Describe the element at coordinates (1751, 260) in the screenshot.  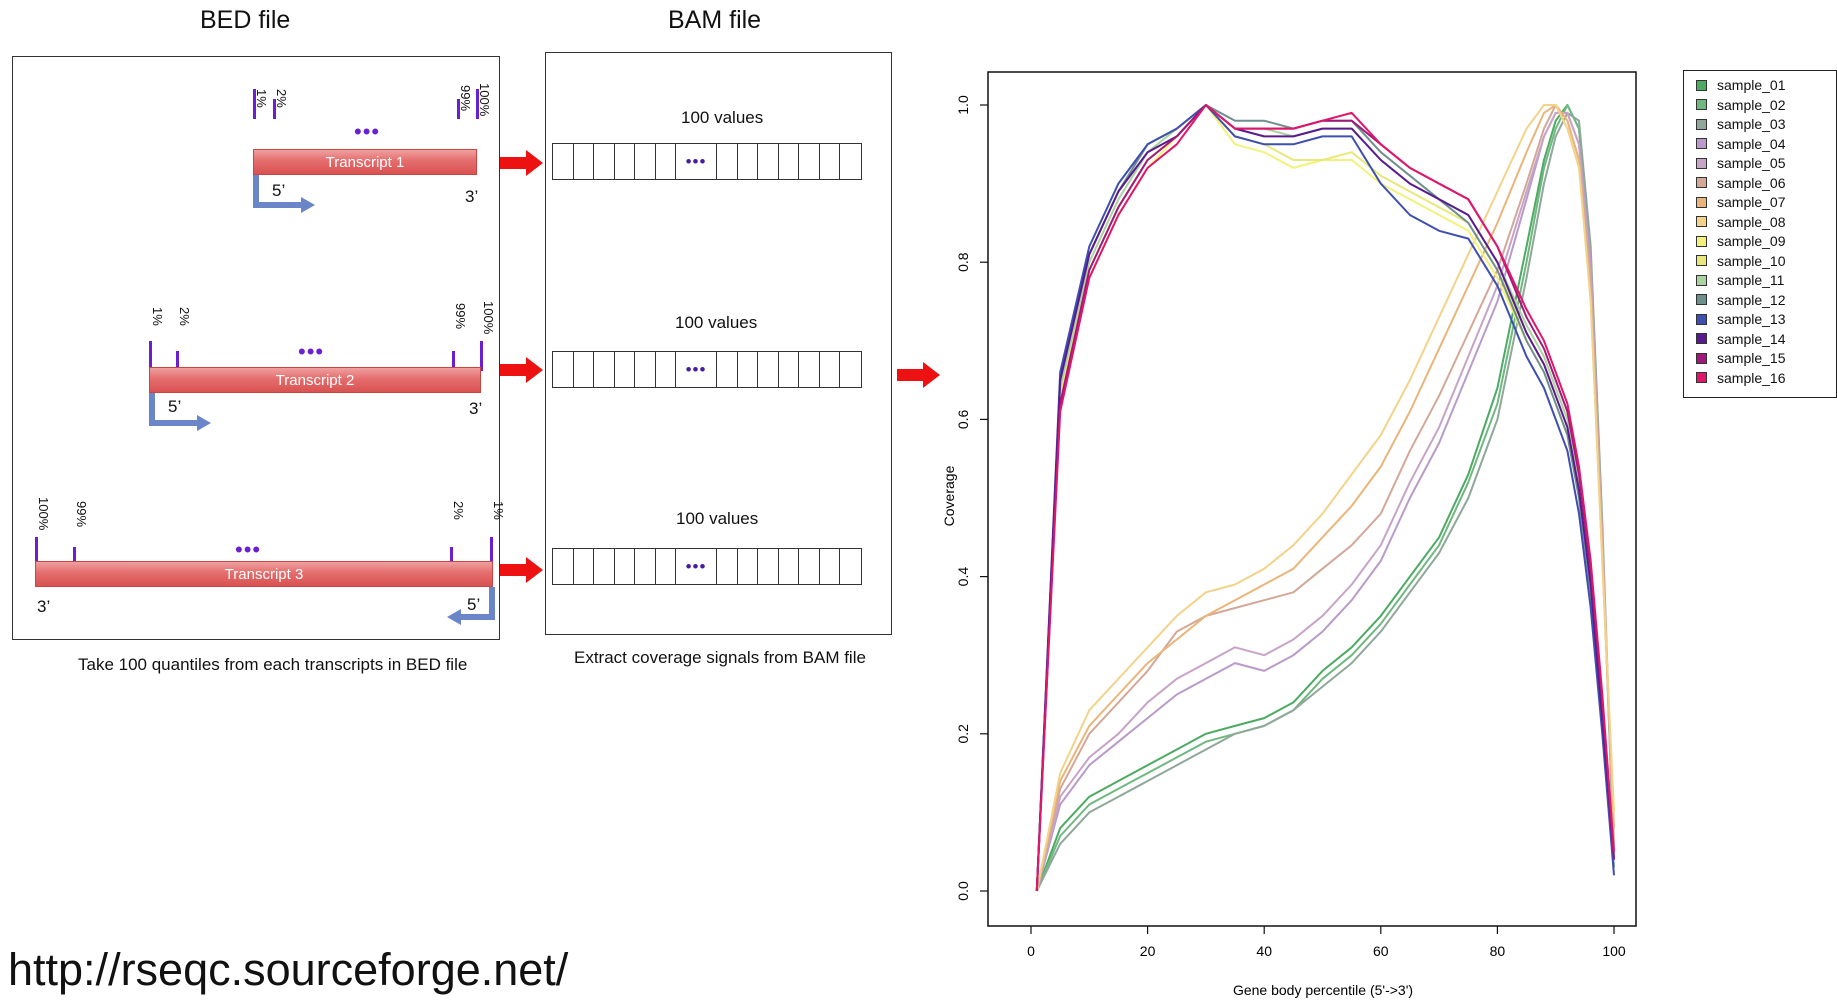
I see `legend-label: sample_10` at that location.